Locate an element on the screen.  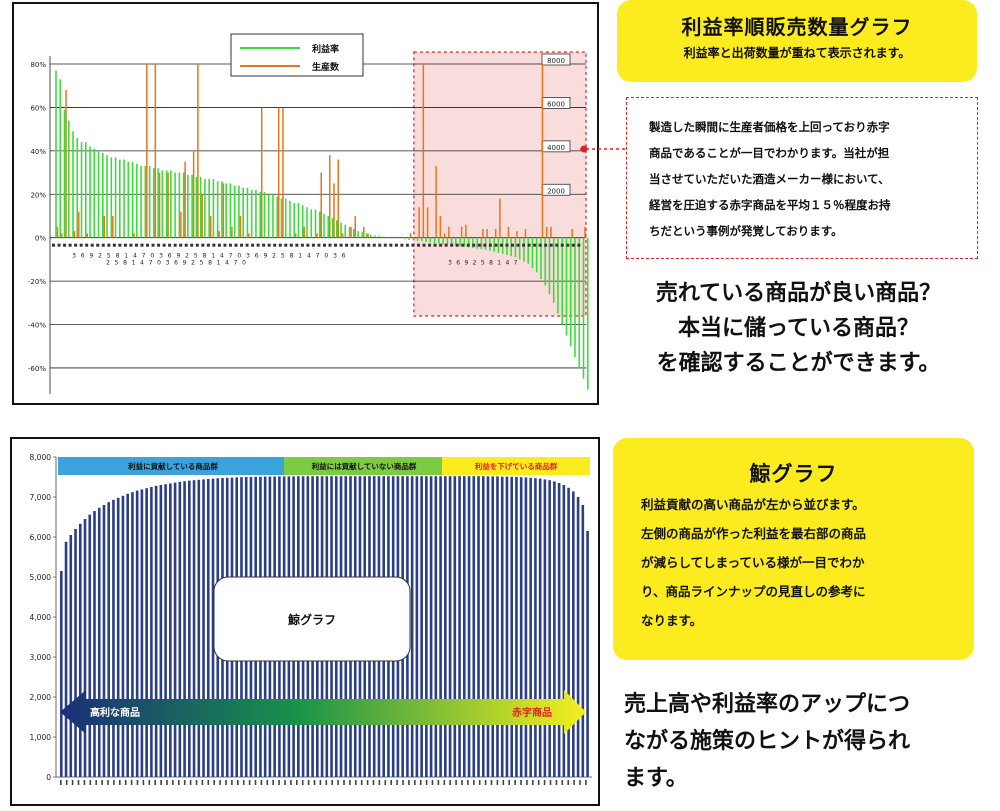
right-axis-label: 2000 is located at coordinates (556, 191).